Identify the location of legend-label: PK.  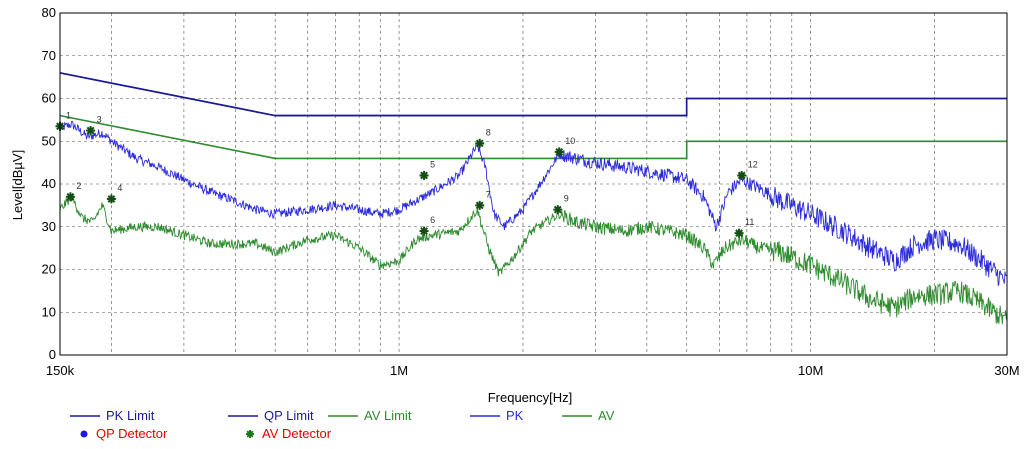
(515, 415).